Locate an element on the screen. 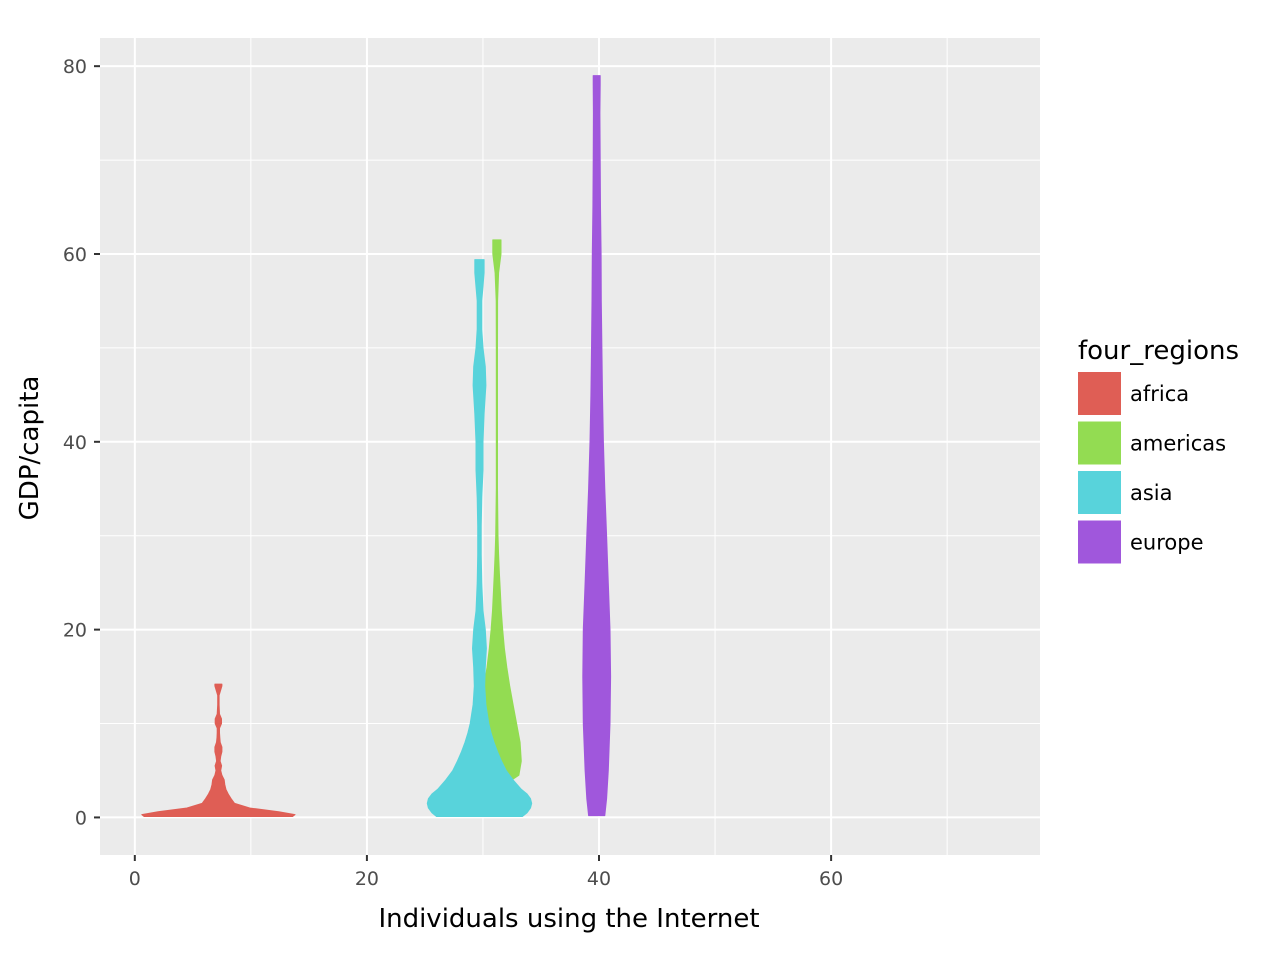  legend-key-europe is located at coordinates (1099, 542).